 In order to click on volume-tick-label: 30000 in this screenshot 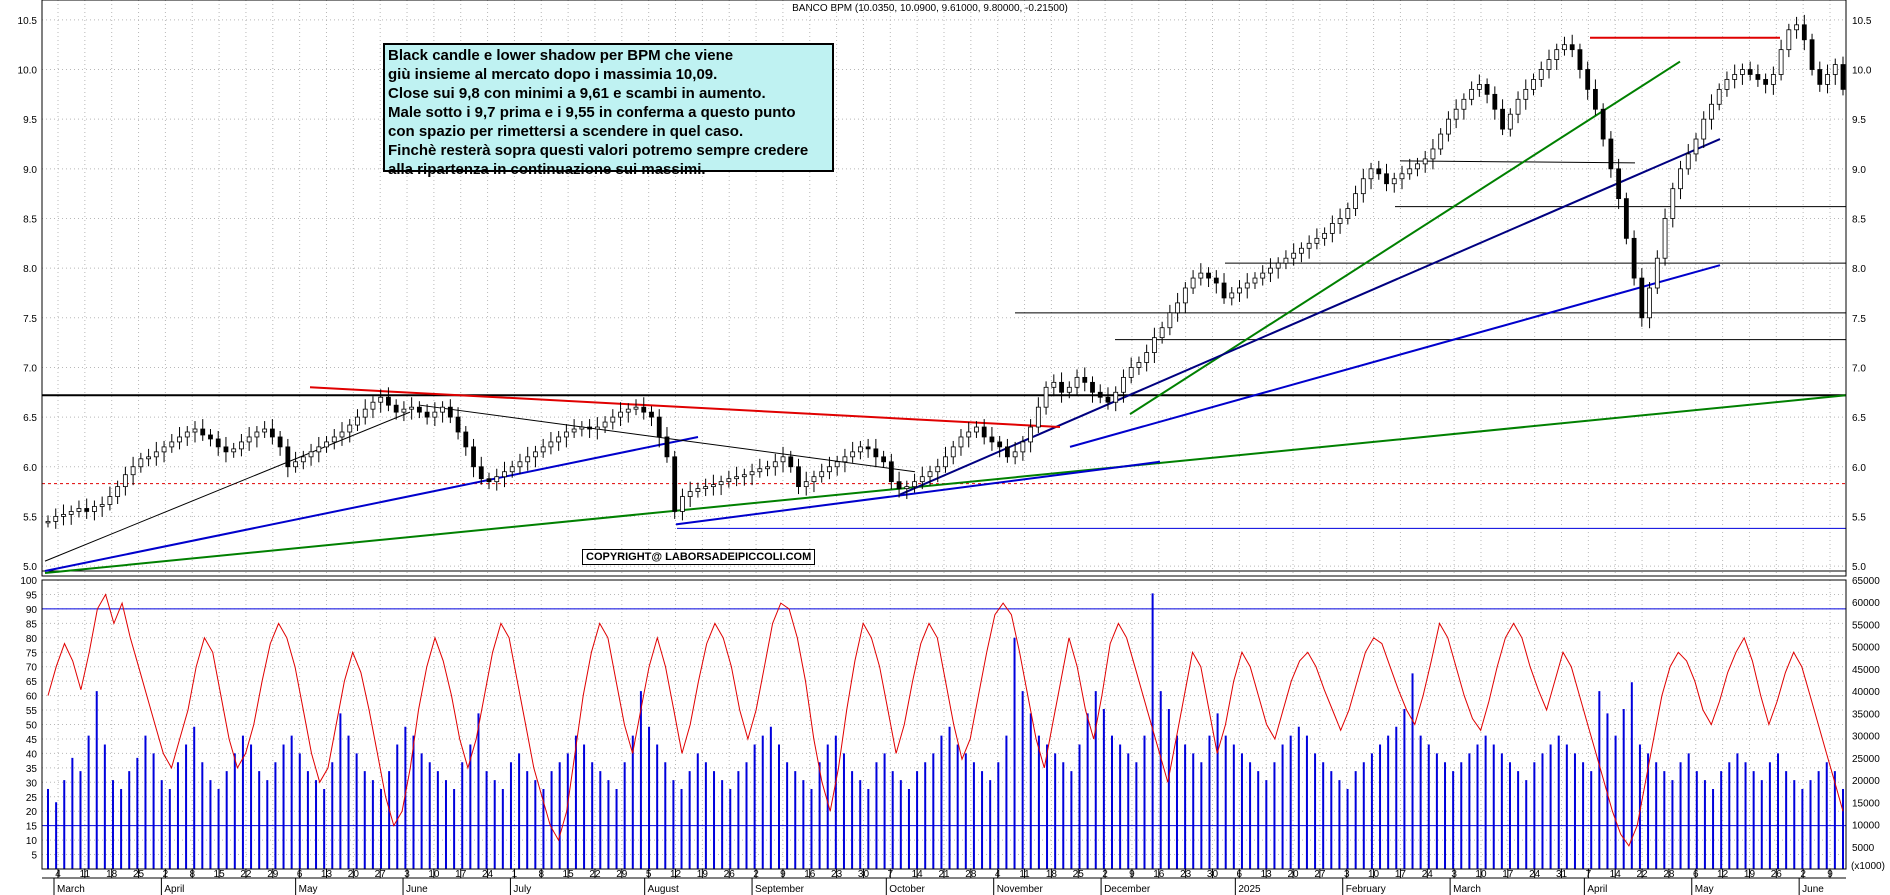, I will do `click(1866, 737)`.